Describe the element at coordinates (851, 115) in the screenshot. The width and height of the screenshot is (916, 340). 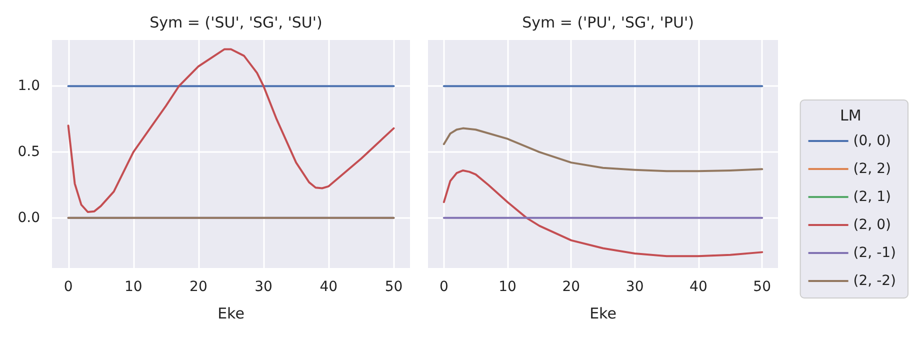
I see `legend-title: LM` at that location.